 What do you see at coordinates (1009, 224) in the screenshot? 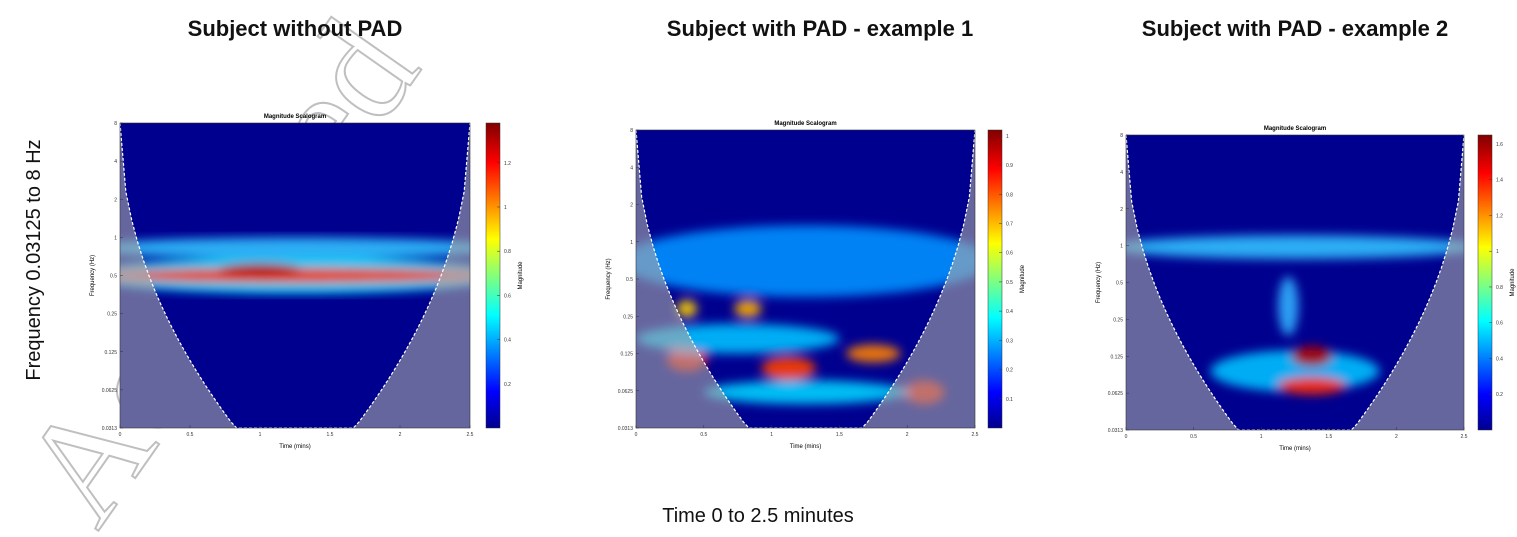
I see `colorbar-tick-label: 0.7` at bounding box center [1009, 224].